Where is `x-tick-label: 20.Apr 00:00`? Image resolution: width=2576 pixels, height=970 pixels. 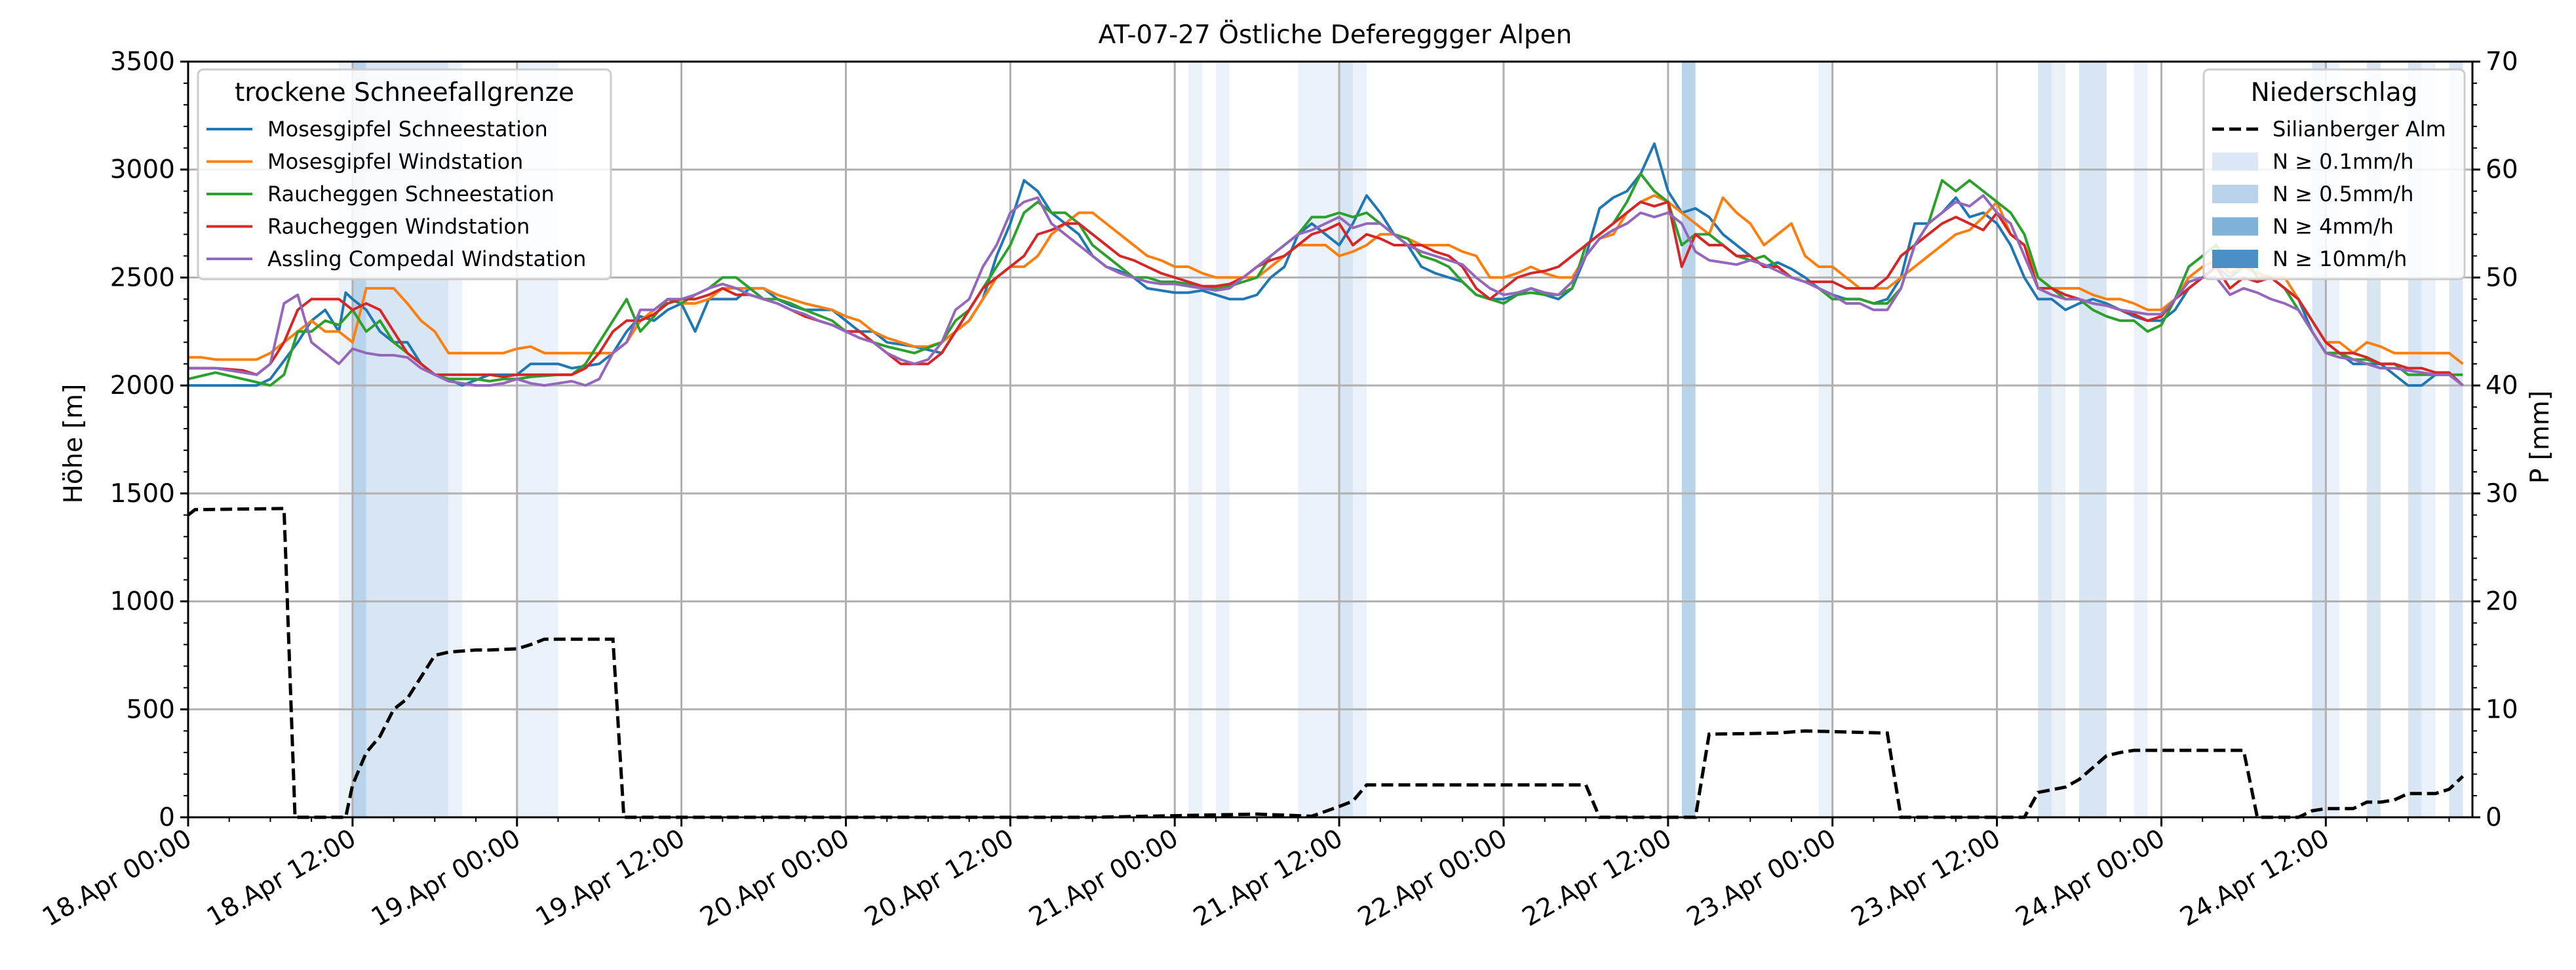 x-tick-label: 20.Apr 00:00 is located at coordinates (775, 878).